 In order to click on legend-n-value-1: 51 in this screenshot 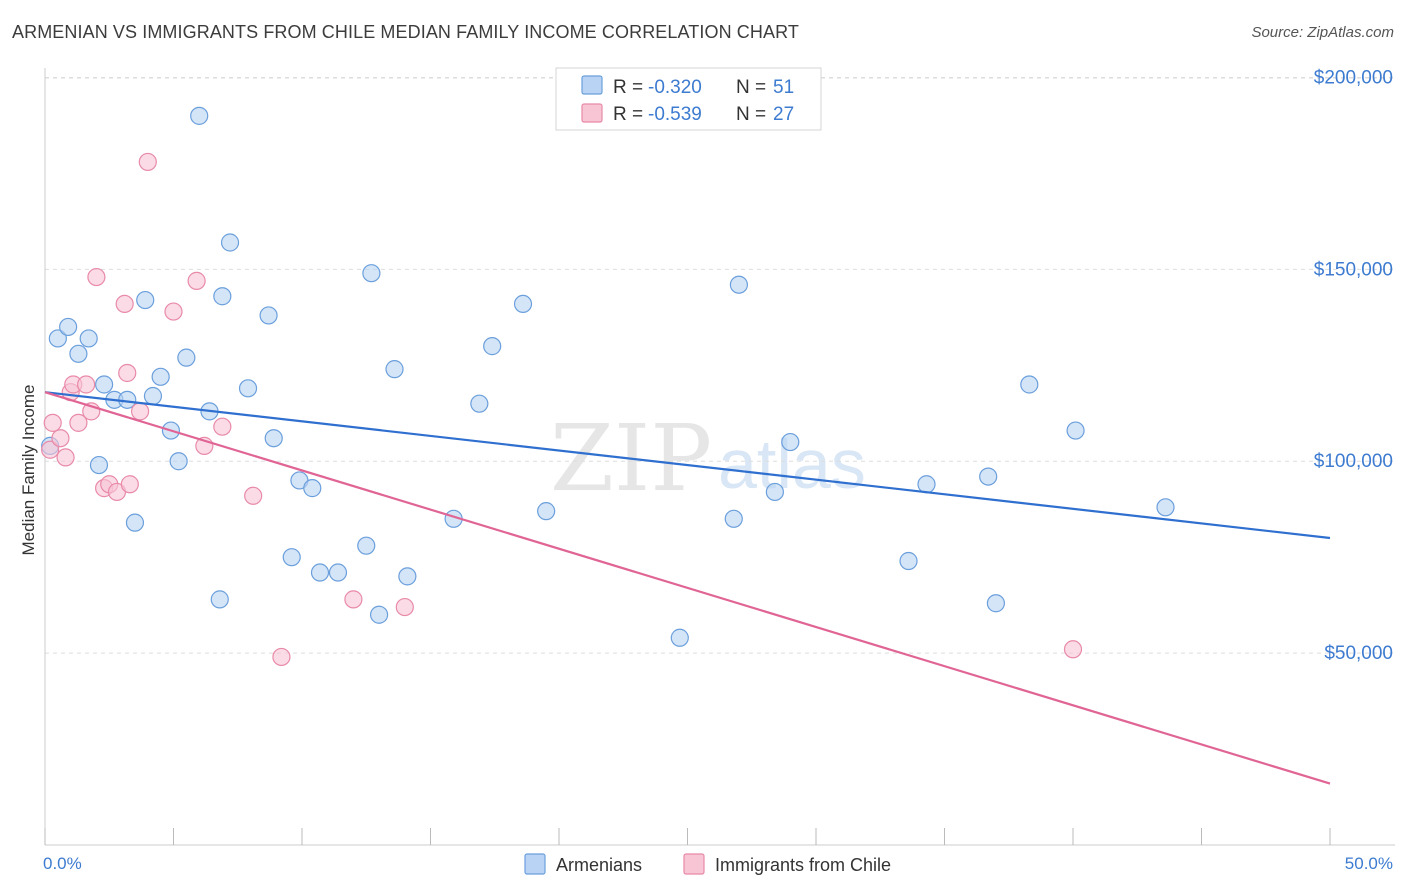, I will do `click(783, 87)`.